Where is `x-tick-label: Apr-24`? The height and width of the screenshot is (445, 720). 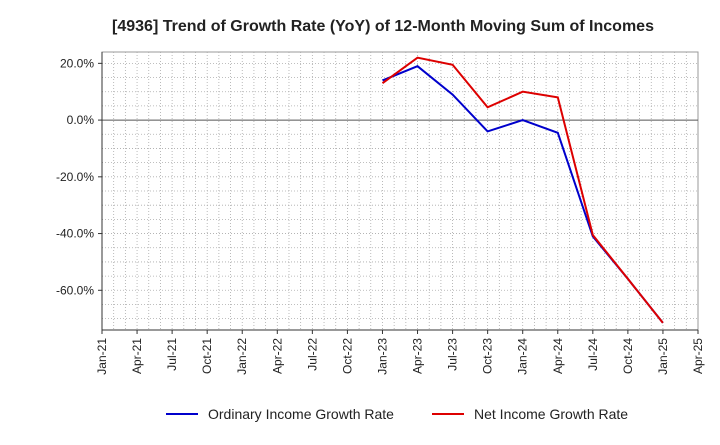 x-tick-label: Apr-24 is located at coordinates (558, 356).